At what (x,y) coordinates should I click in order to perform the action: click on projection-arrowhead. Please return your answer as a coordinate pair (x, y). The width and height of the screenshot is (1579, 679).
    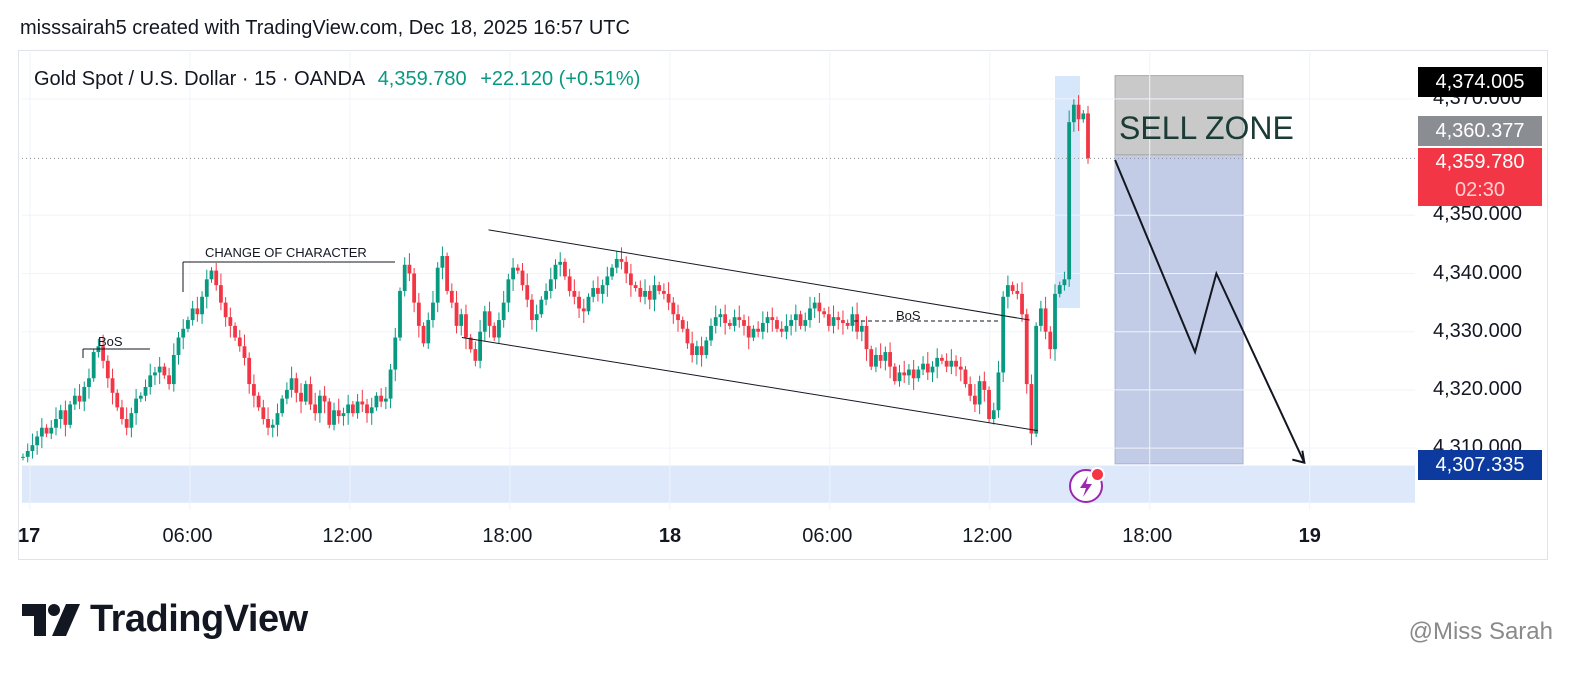
    Looking at the image, I should click on (1299, 457).